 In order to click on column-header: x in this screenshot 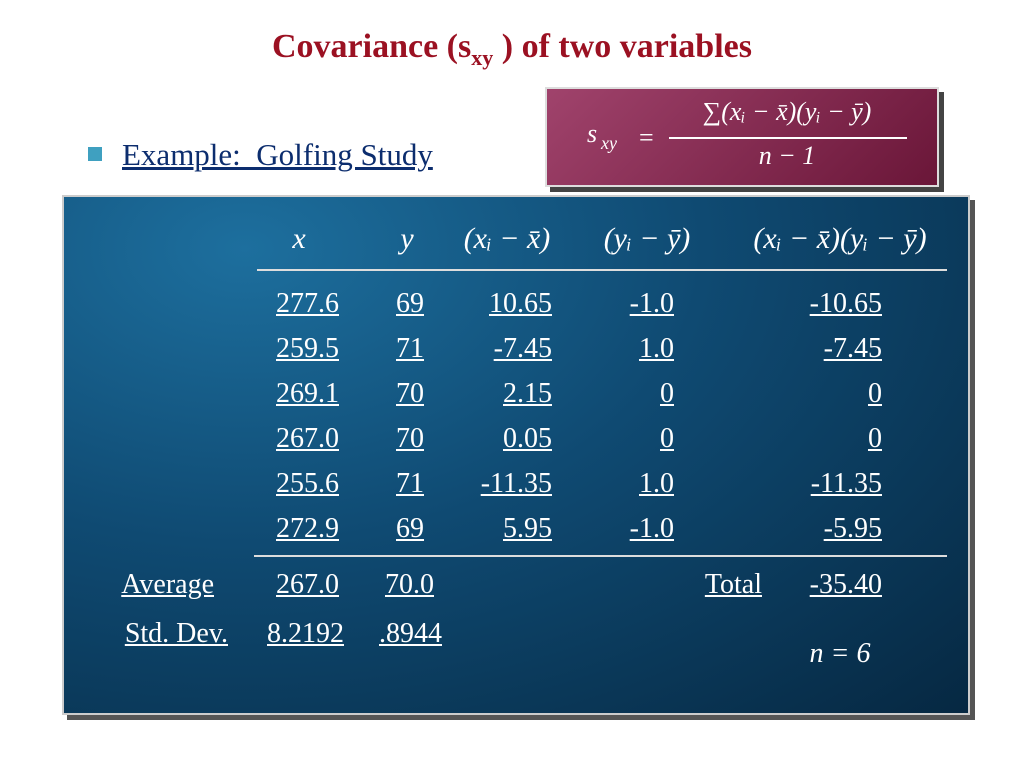, I will do `click(299, 238)`.